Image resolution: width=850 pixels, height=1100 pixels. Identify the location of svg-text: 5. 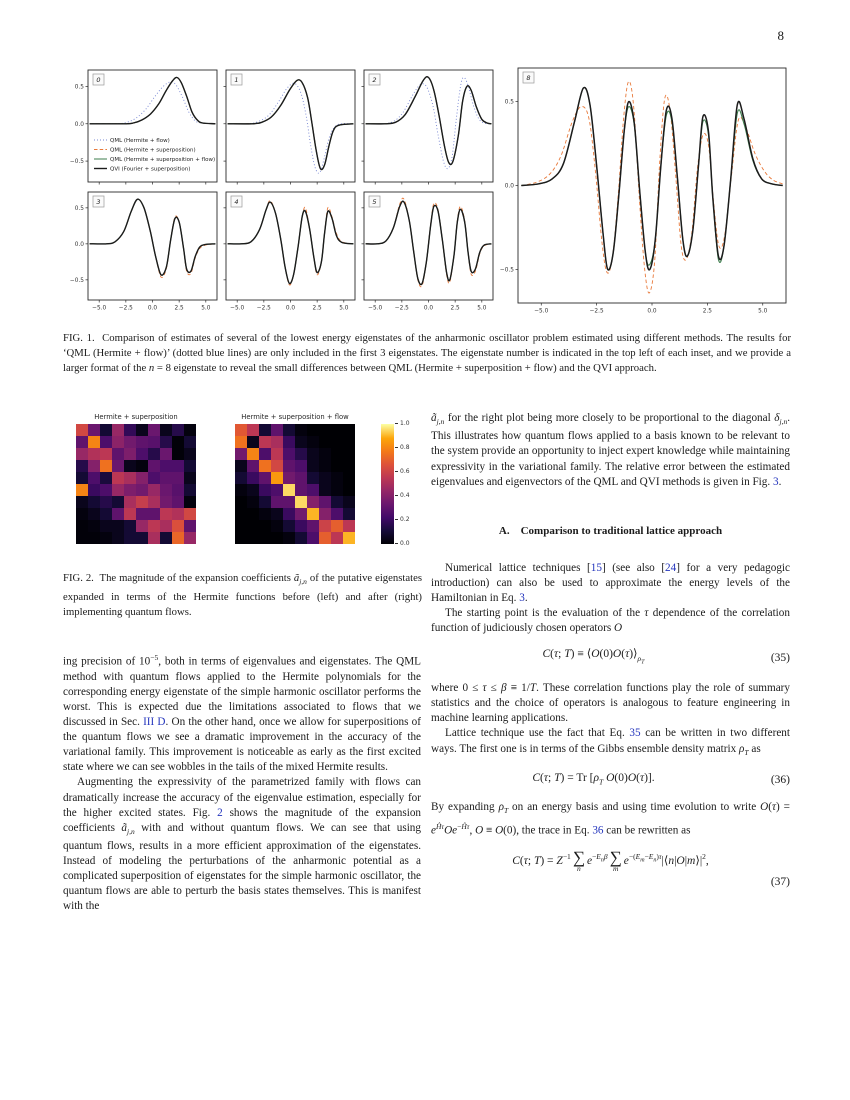
(374, 202).